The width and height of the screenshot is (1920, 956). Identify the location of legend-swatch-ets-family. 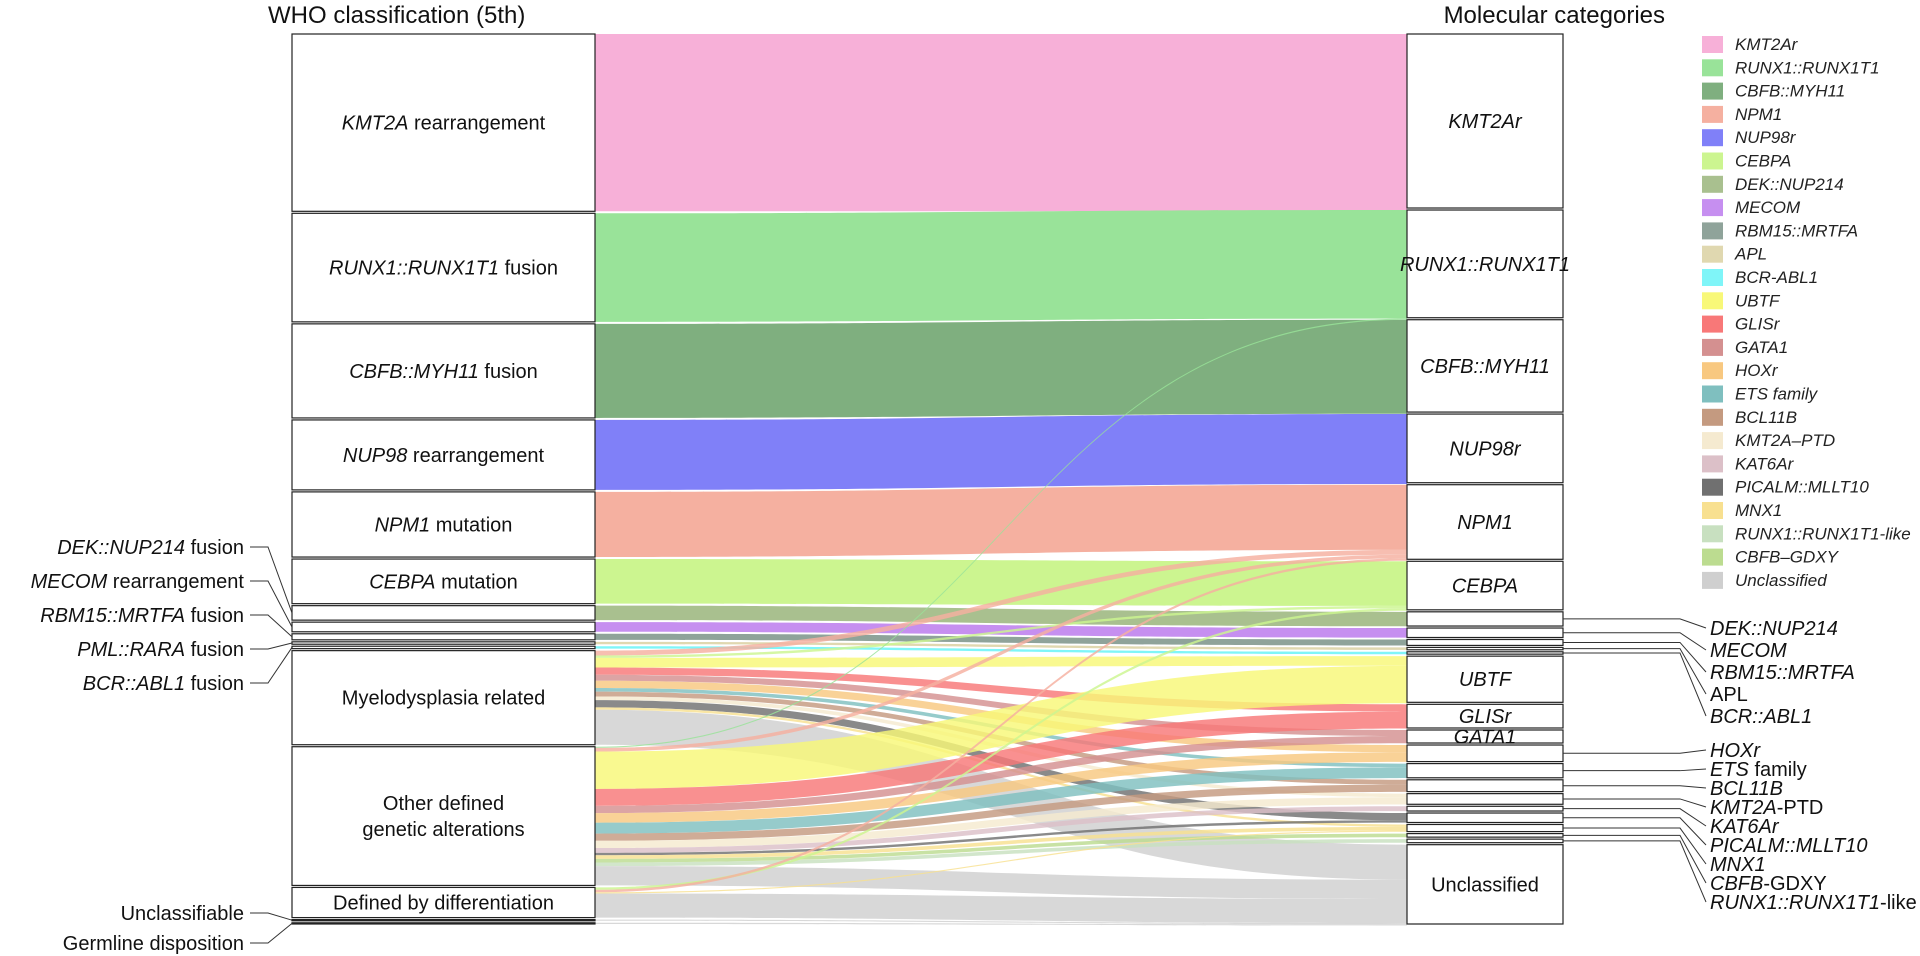
(1712, 394).